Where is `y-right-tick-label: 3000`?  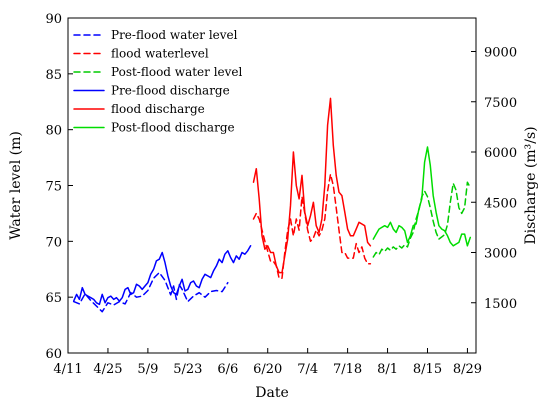
y-right-tick-label: 3000 is located at coordinates (500, 254).